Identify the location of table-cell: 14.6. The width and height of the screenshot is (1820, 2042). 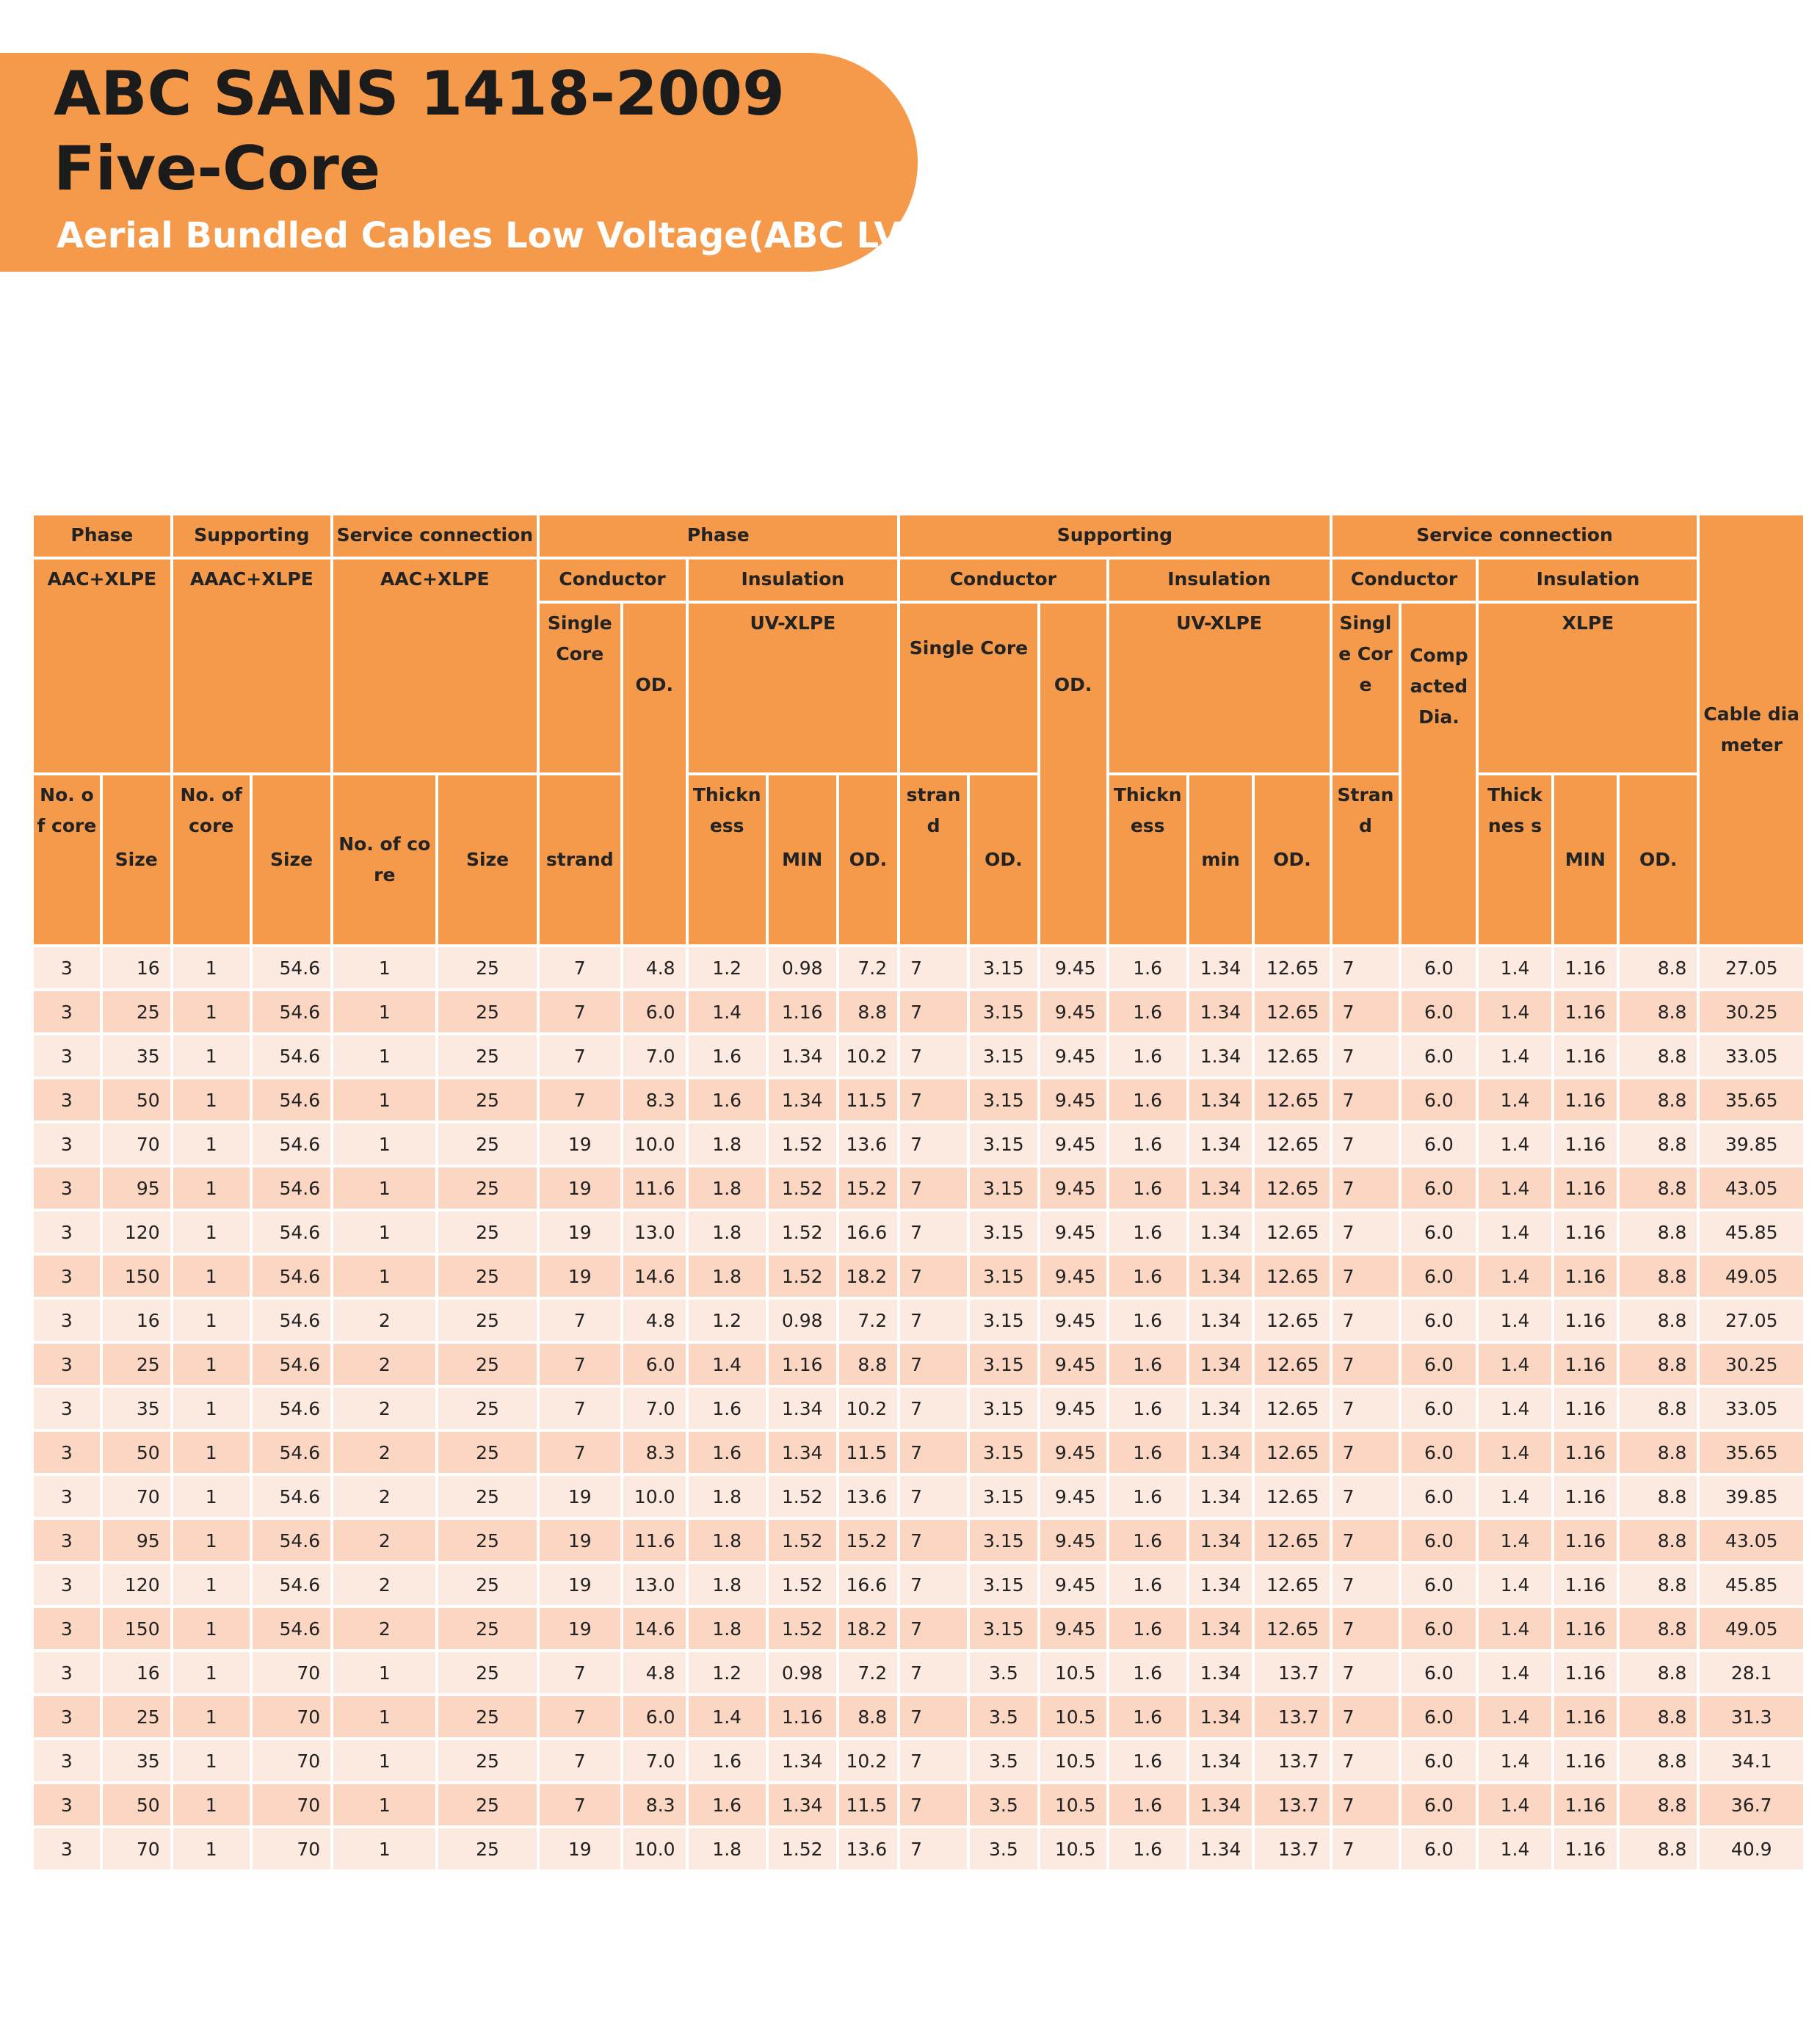
(655, 1276).